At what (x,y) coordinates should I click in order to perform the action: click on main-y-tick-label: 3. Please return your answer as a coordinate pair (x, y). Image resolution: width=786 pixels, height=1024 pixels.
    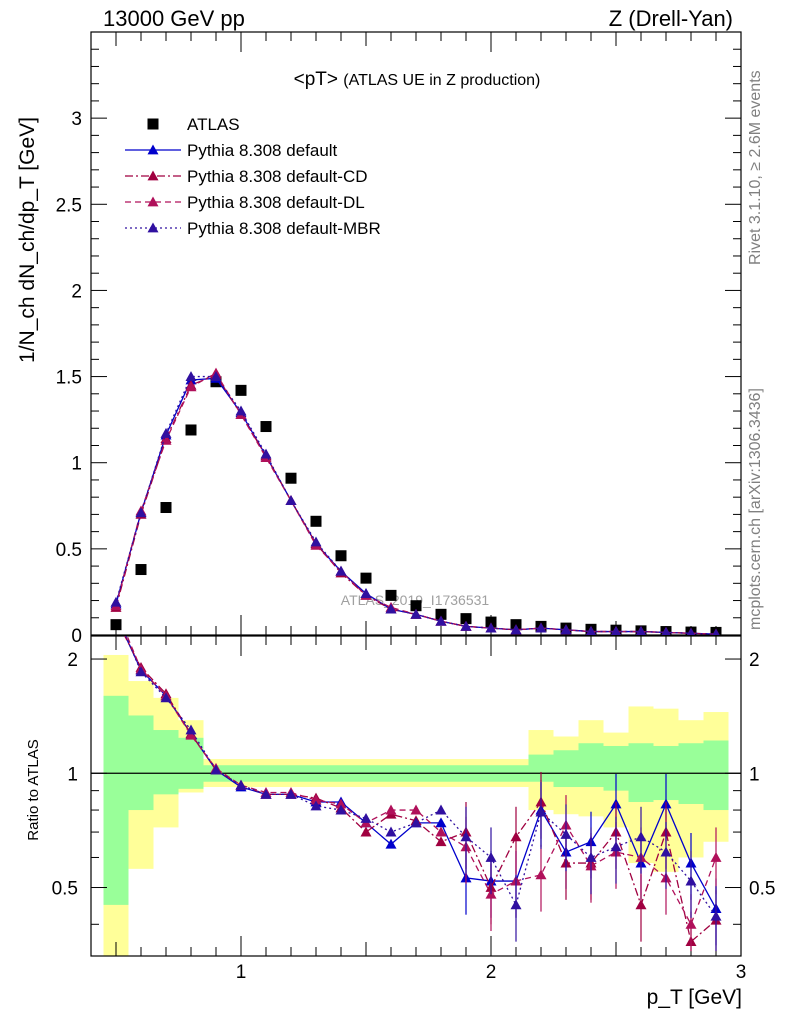
    Looking at the image, I should click on (76, 119).